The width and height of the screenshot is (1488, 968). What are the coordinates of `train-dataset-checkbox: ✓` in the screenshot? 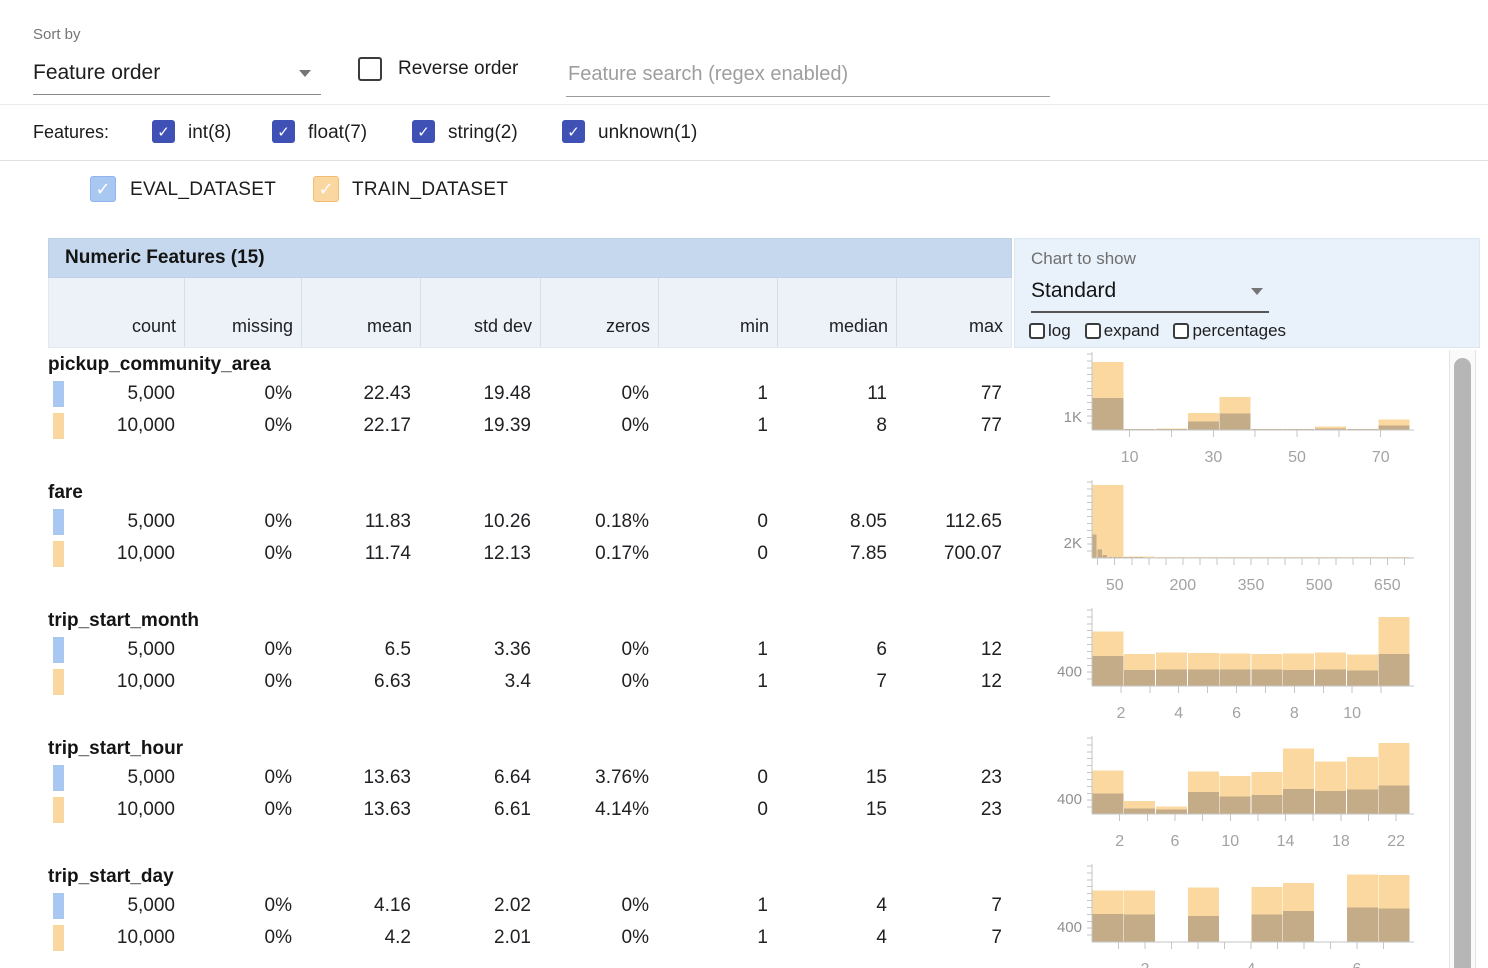 It's located at (326, 189).